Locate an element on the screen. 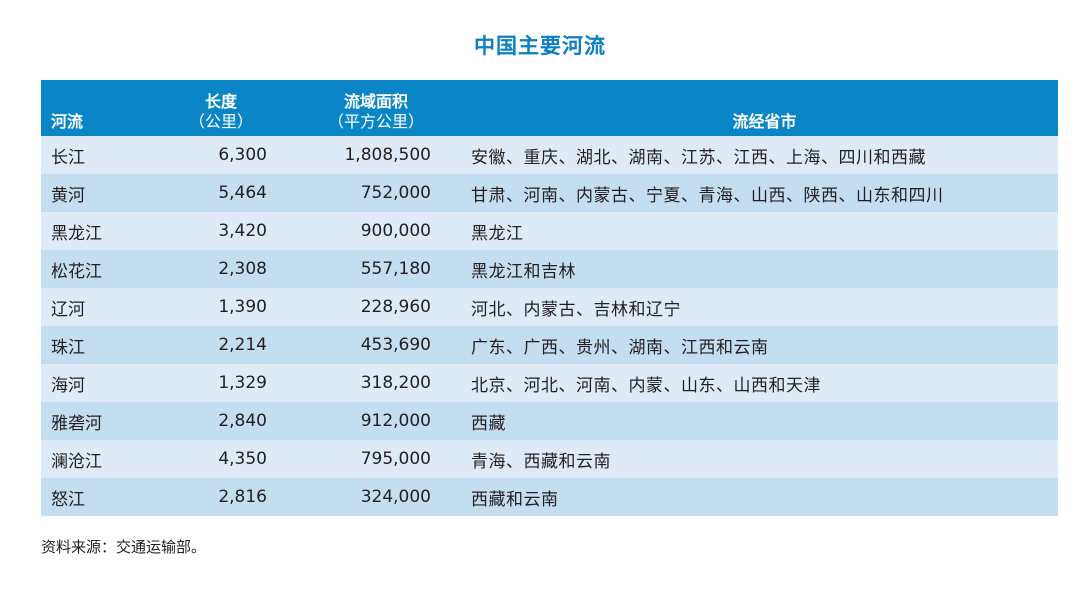 This screenshot has height=605, width=1080. table-row: 松花江 2,308 557,180 黑龙江和吉林 is located at coordinates (549, 269).